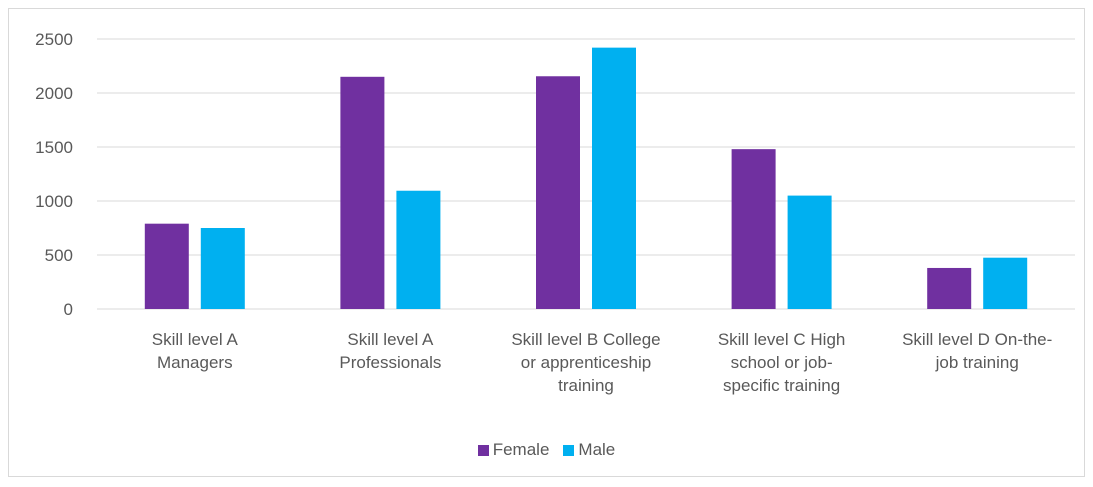  Describe the element at coordinates (782, 339) in the screenshot. I see `x-tick-label: Skill level C High` at that location.